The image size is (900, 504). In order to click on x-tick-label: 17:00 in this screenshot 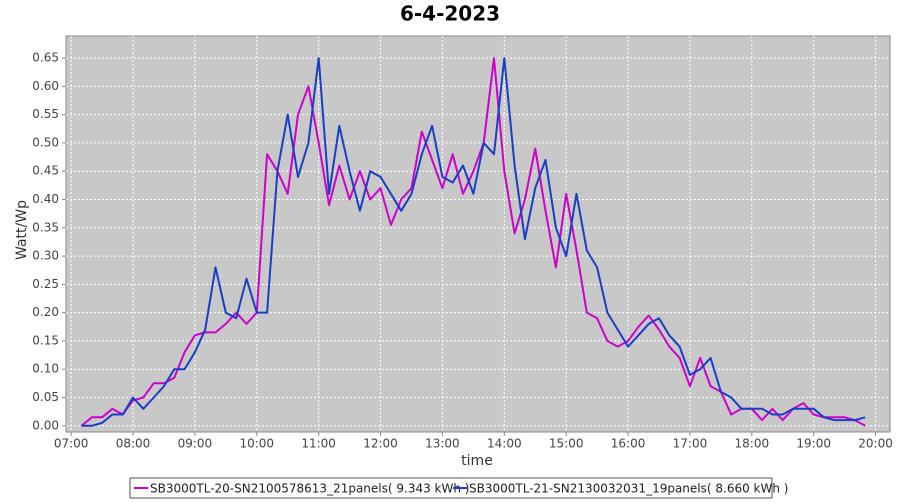, I will do `click(690, 444)`.